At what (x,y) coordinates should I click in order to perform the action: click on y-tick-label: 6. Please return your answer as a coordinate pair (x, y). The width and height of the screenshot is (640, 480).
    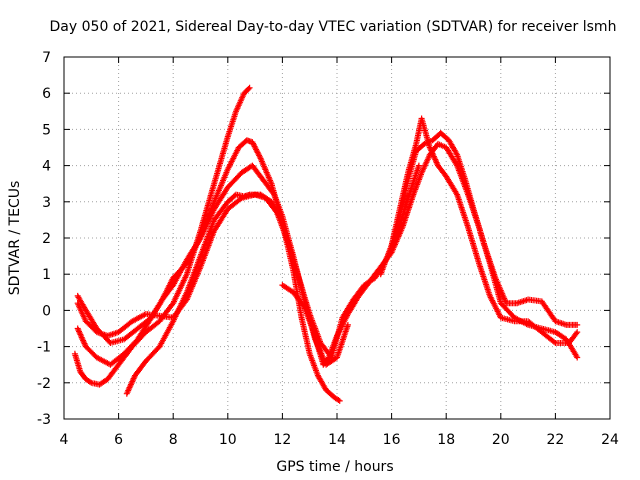
    Looking at the image, I should click on (46, 94).